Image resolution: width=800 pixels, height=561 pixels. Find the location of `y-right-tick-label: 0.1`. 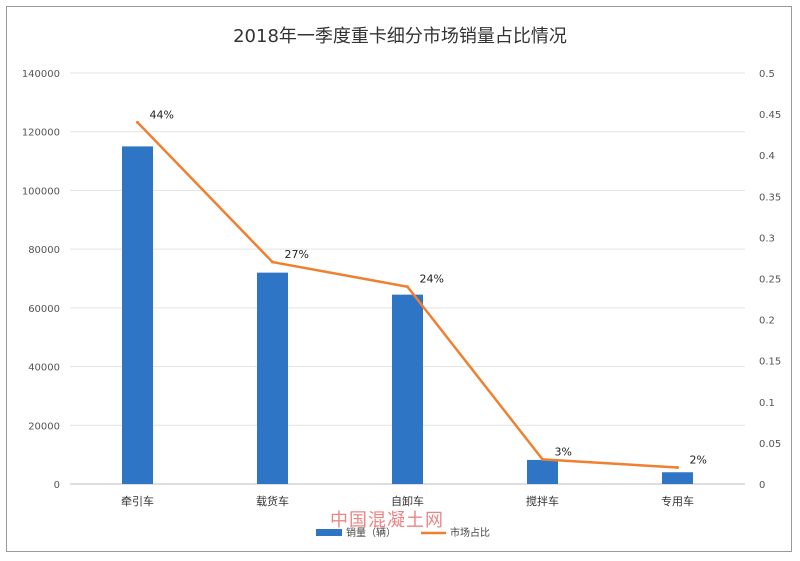

y-right-tick-label: 0.1 is located at coordinates (767, 403).